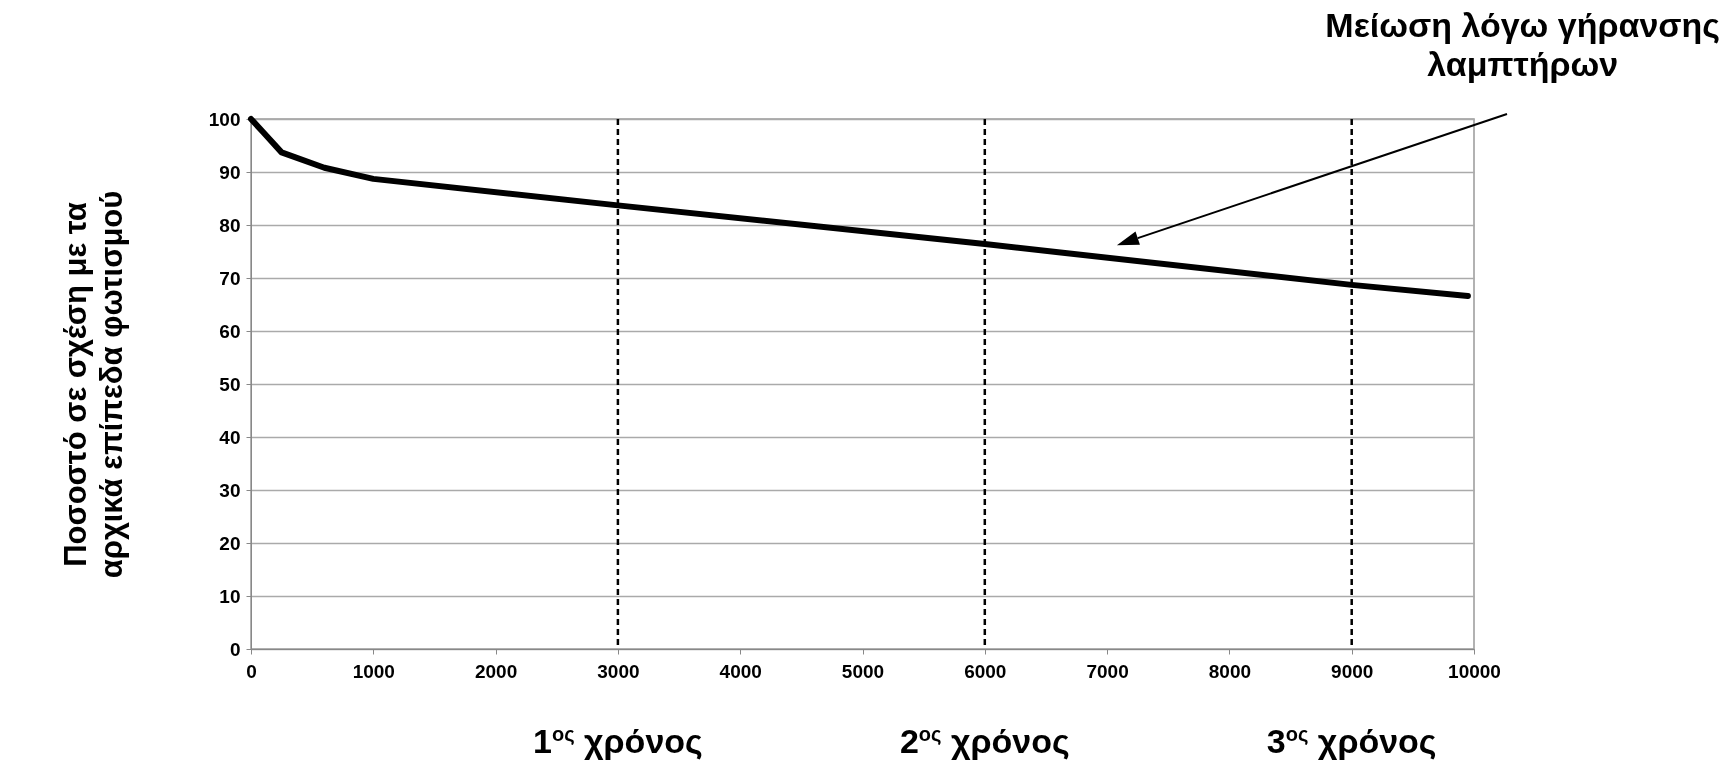  What do you see at coordinates (1107, 671) in the screenshot?
I see `x-tick-label: 7000` at bounding box center [1107, 671].